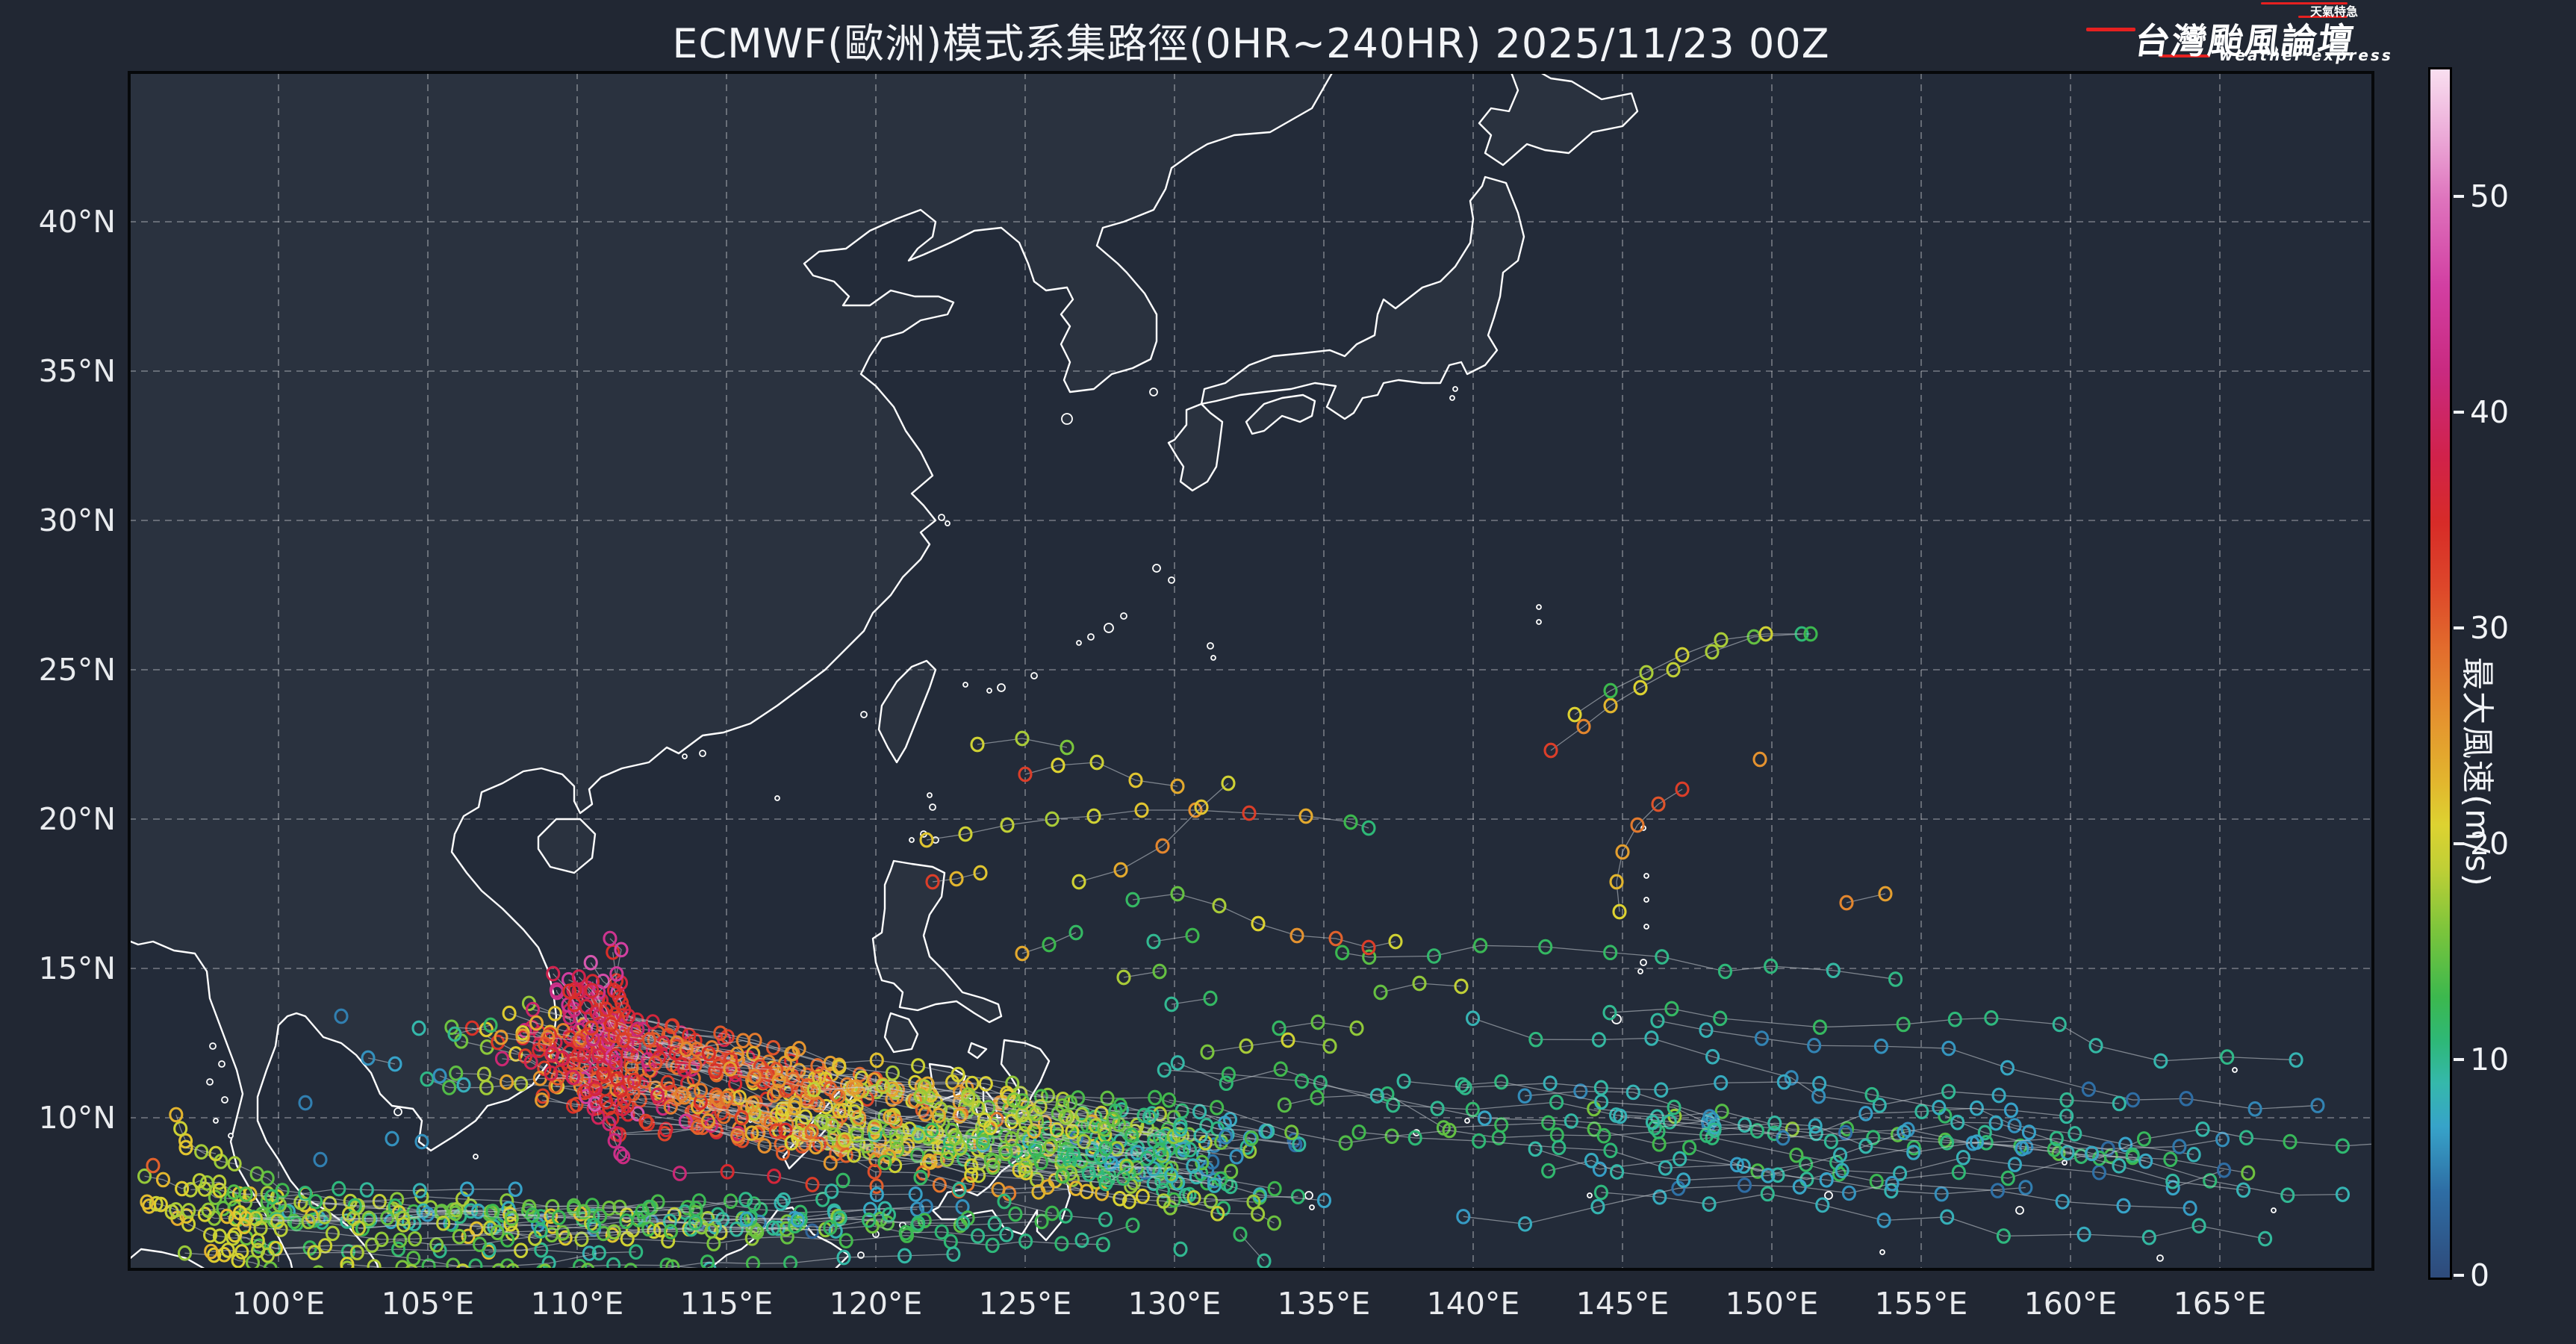 Image resolution: width=2576 pixels, height=1344 pixels. What do you see at coordinates (77, 222) in the screenshot?
I see `y-tick-label: 40°N` at bounding box center [77, 222].